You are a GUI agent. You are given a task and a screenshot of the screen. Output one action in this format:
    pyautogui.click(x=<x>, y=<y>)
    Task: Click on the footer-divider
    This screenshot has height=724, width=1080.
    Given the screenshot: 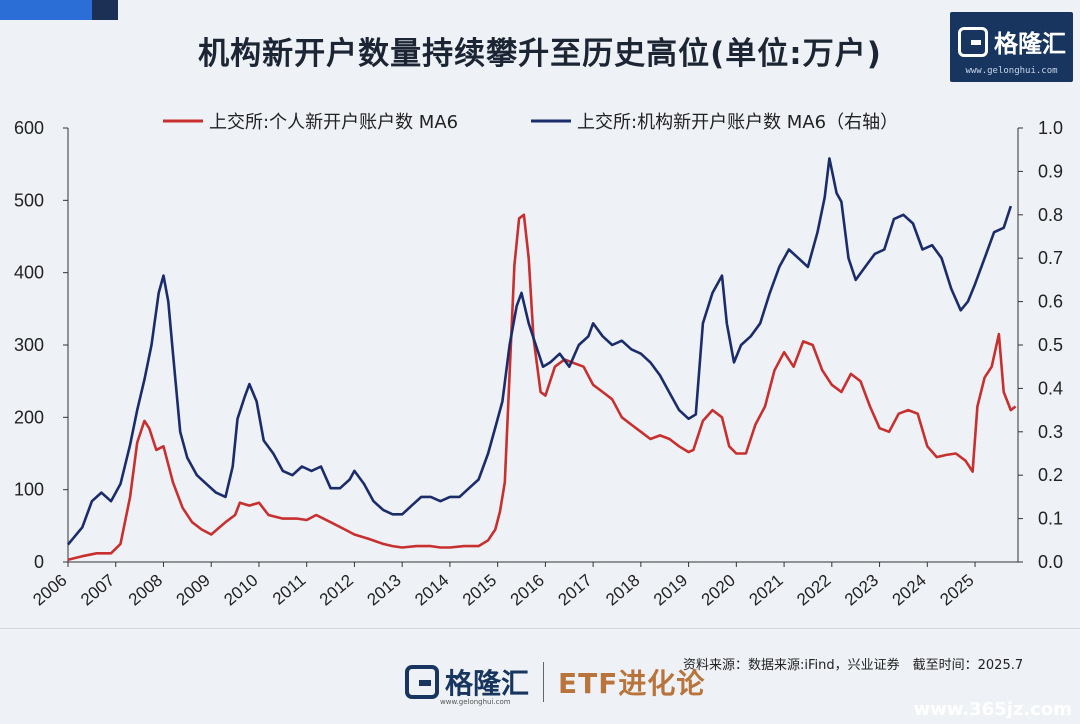 What is the action you would take?
    pyautogui.click(x=540, y=628)
    